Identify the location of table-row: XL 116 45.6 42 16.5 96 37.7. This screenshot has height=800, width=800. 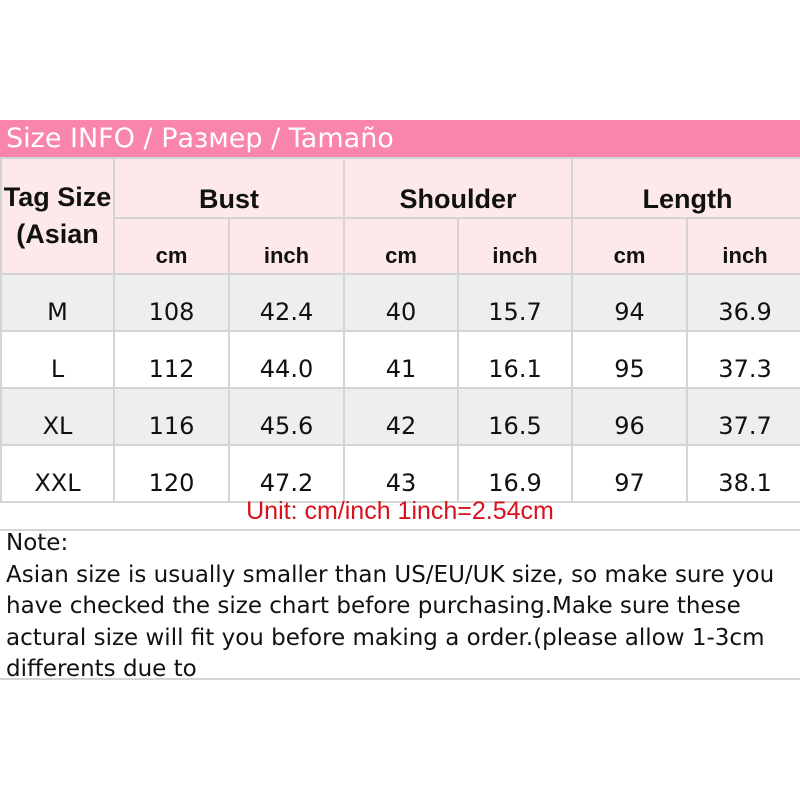
(400, 416).